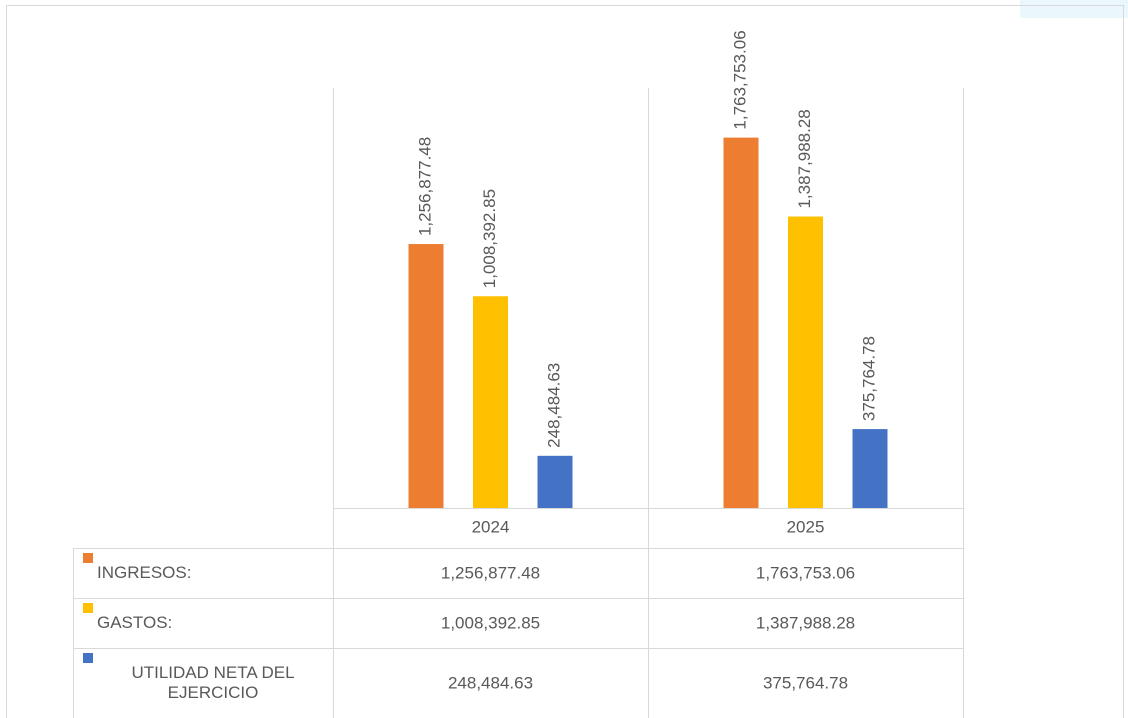 The width and height of the screenshot is (1128, 718). Describe the element at coordinates (868, 378) in the screenshot. I see `data-label: 375,764.78` at that location.